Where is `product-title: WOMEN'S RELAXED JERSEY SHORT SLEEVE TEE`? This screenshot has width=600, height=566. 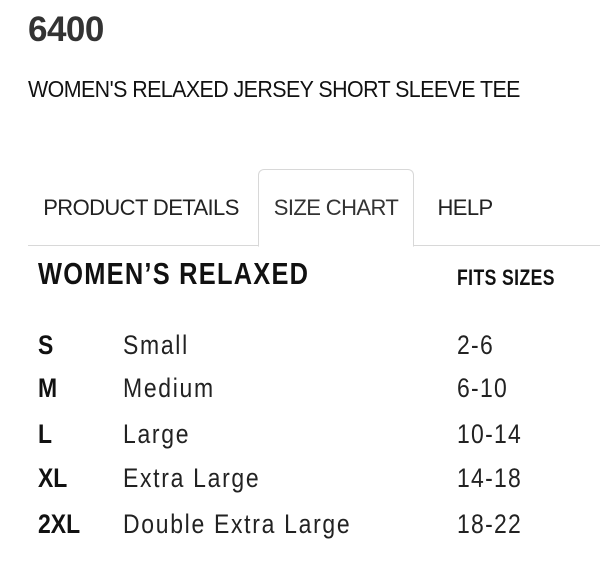
product-title: WOMEN'S RELAXED JERSEY SHORT SLEEVE TEE is located at coordinates (274, 89).